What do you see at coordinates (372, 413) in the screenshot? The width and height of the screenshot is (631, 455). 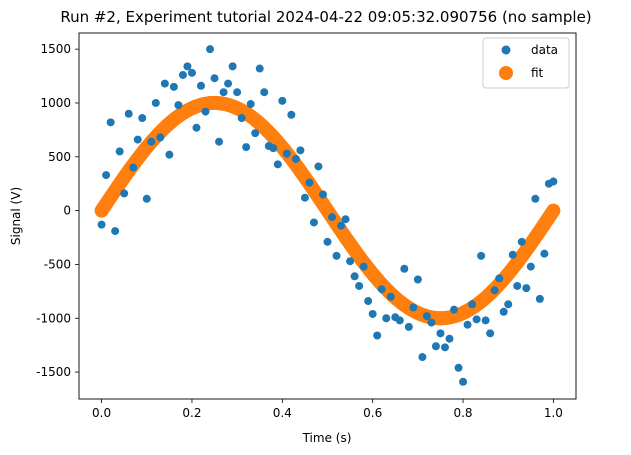 I see `x-tick-label: 0.6` at bounding box center [372, 413].